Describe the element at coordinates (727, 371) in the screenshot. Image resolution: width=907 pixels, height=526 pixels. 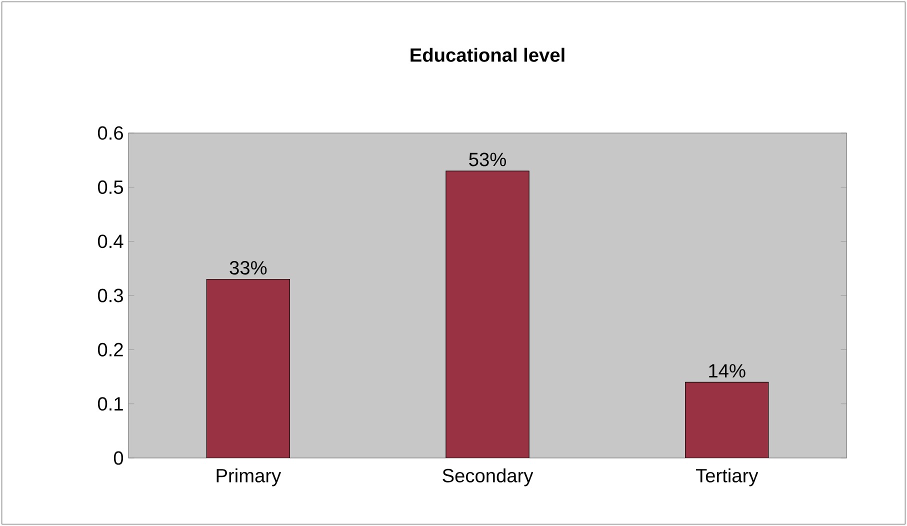
I see `data-label: 14%` at that location.